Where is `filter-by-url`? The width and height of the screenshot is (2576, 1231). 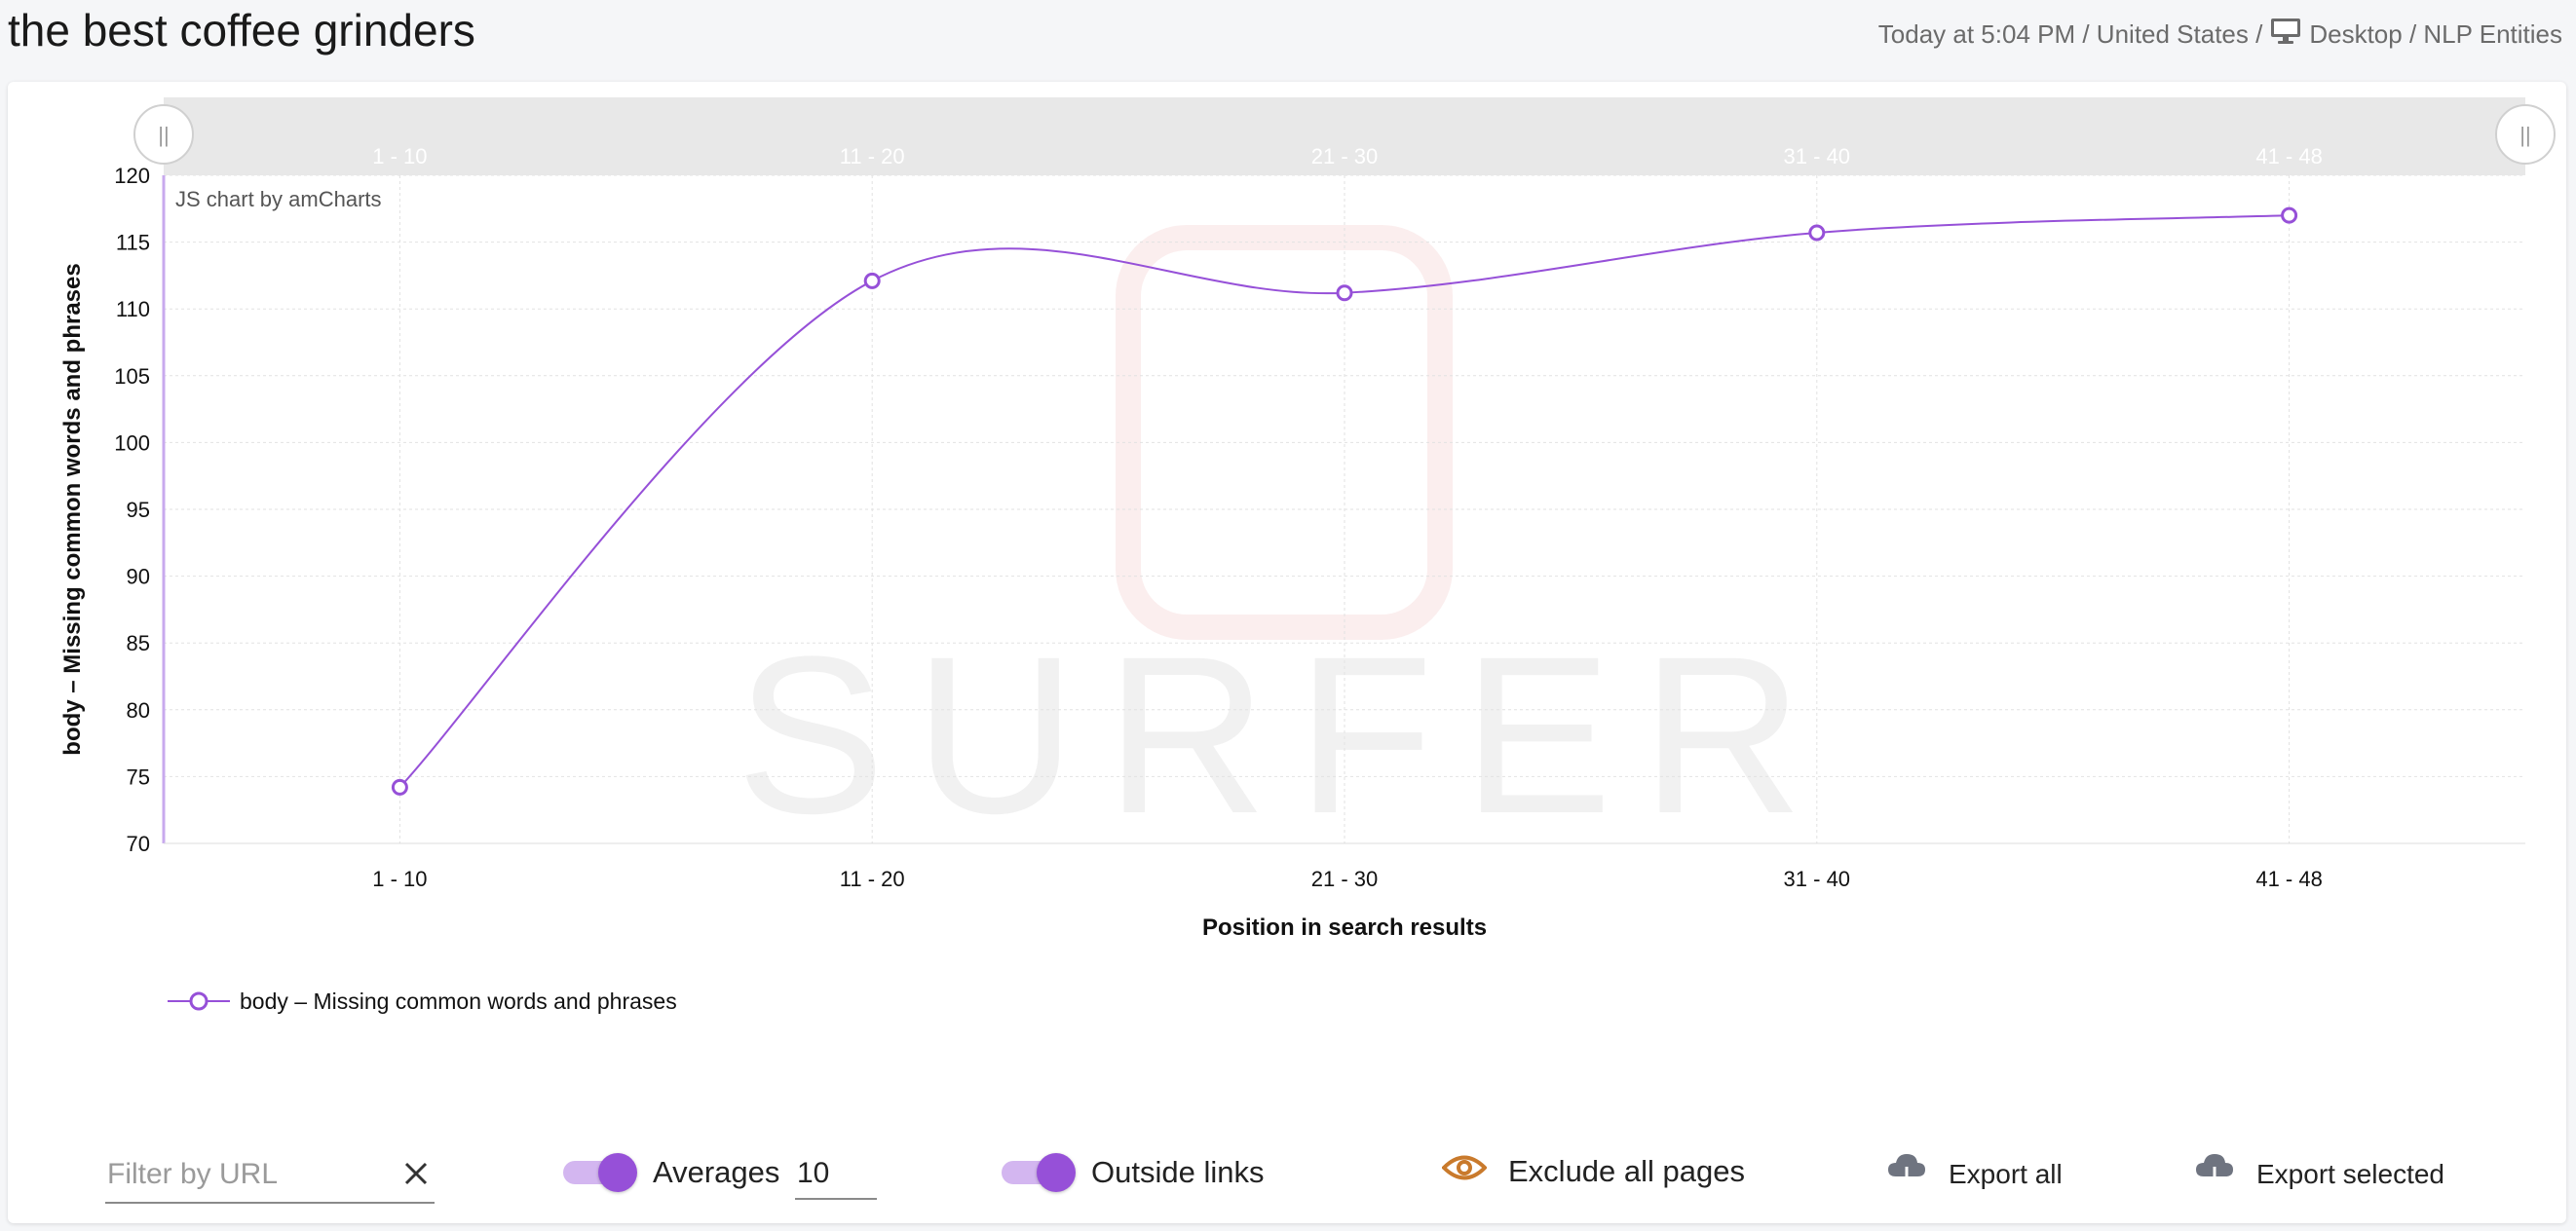 filter-by-url is located at coordinates (270, 1176).